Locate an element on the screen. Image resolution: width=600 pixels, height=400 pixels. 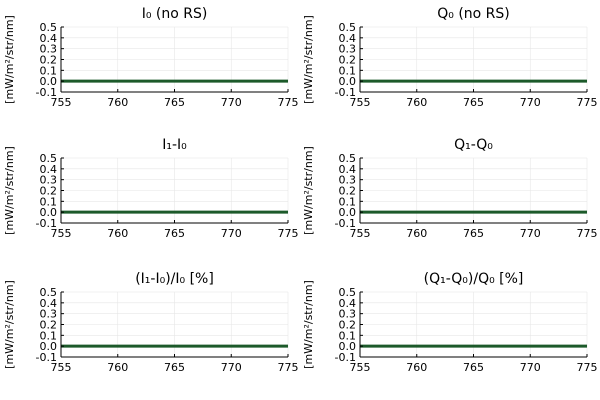
subplot-title: I₁-I₀ is located at coordinates (174, 145).